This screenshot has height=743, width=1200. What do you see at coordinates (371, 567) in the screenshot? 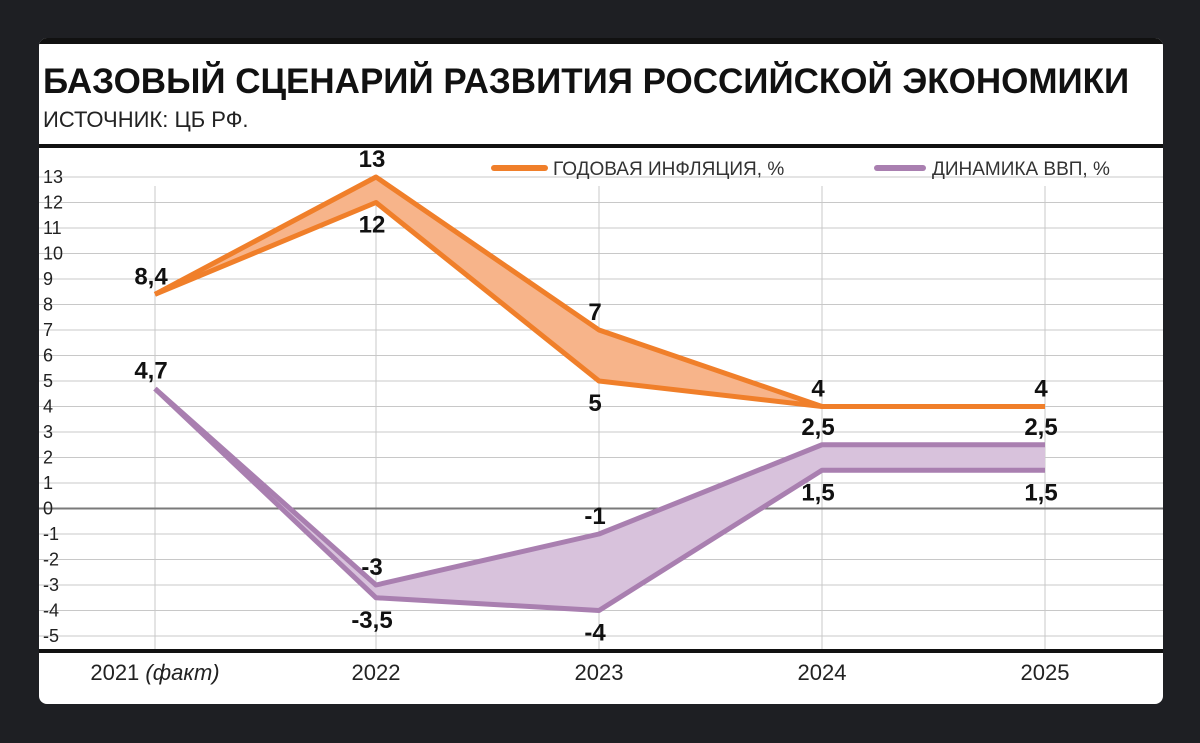
I see `data-label-upper: -3` at bounding box center [371, 567].